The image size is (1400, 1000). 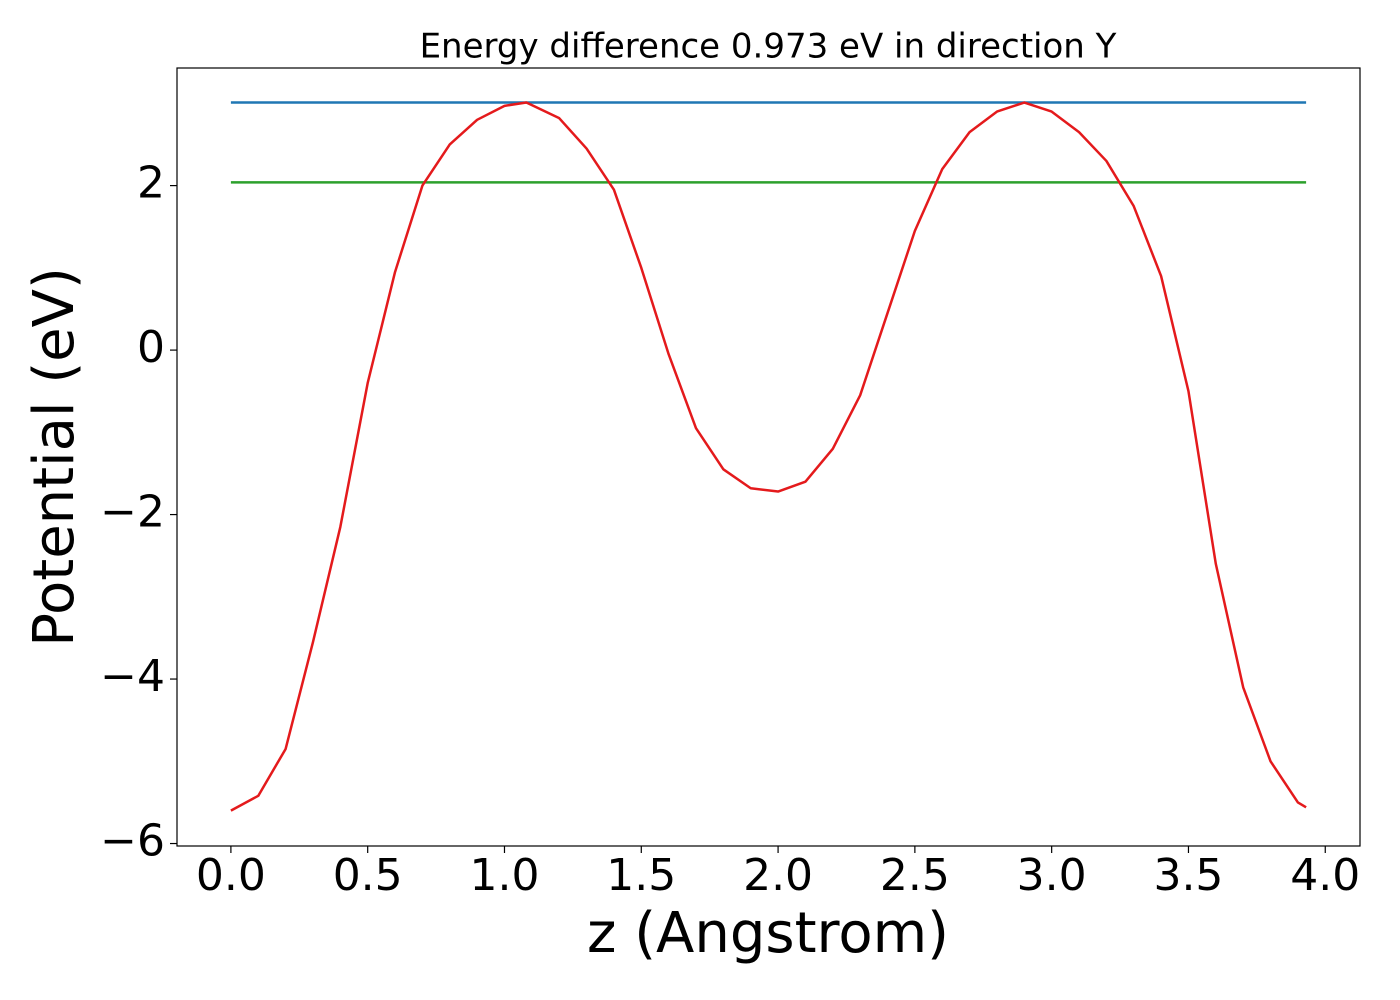 What do you see at coordinates (504, 875) in the screenshot?
I see `x-tick-label: 1.0` at bounding box center [504, 875].